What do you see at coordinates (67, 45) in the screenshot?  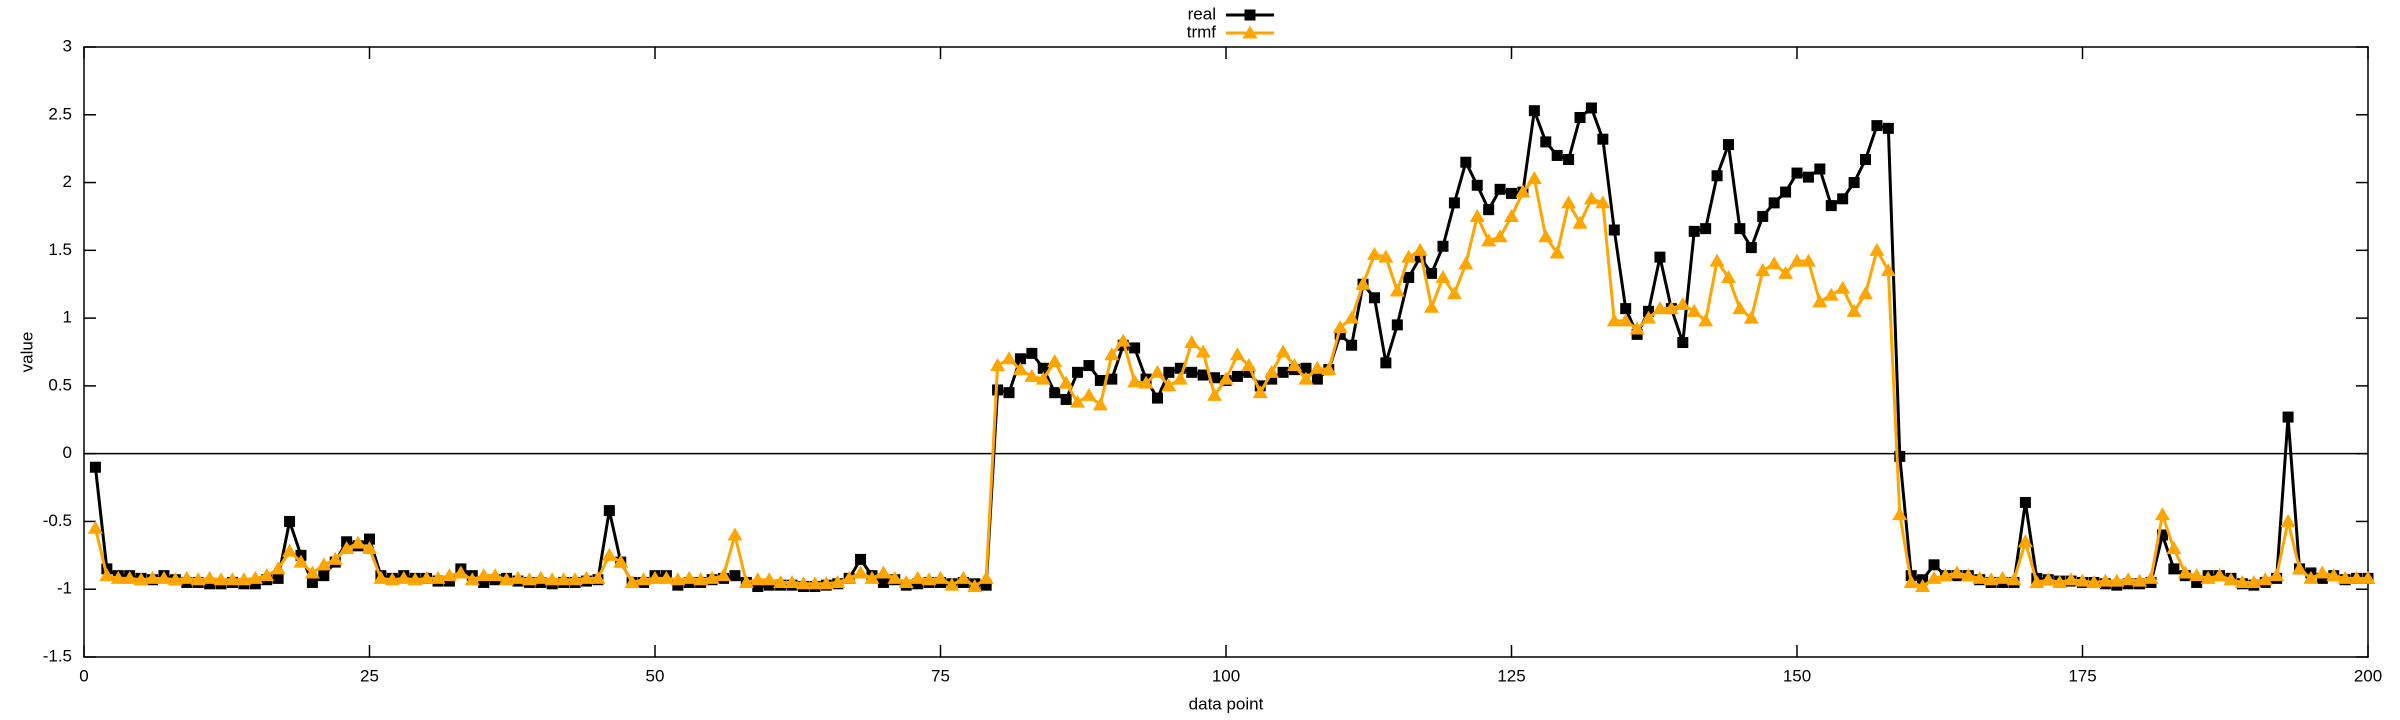 I see `y-tick-label: 3` at bounding box center [67, 45].